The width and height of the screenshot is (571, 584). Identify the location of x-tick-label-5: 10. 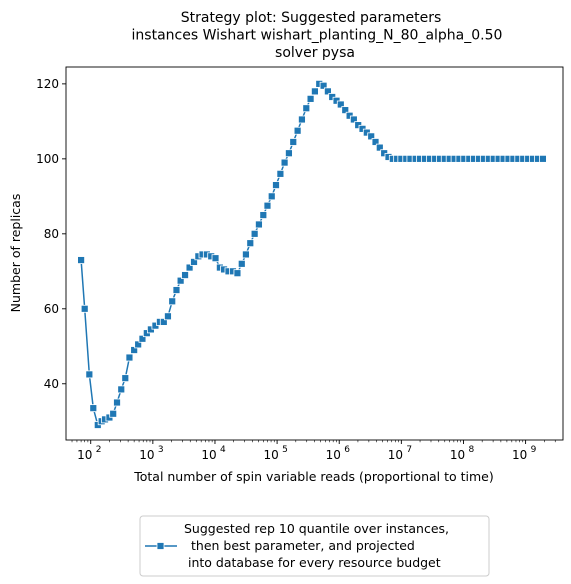
(395, 455).